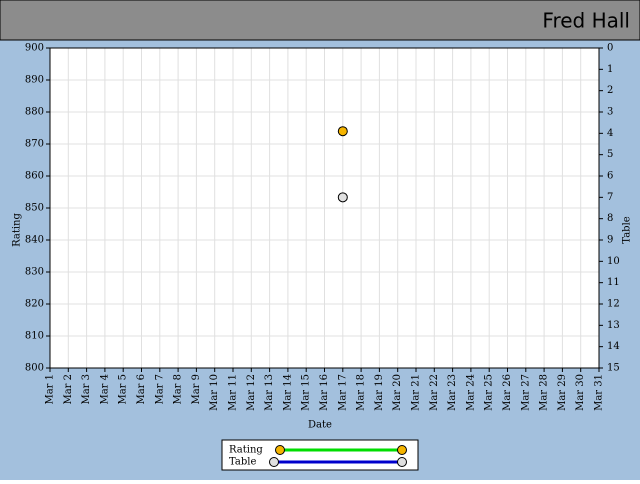 Image resolution: width=640 pixels, height=484 pixels. Describe the element at coordinates (627, 229) in the screenshot. I see `y2-axis-title: Table` at that location.